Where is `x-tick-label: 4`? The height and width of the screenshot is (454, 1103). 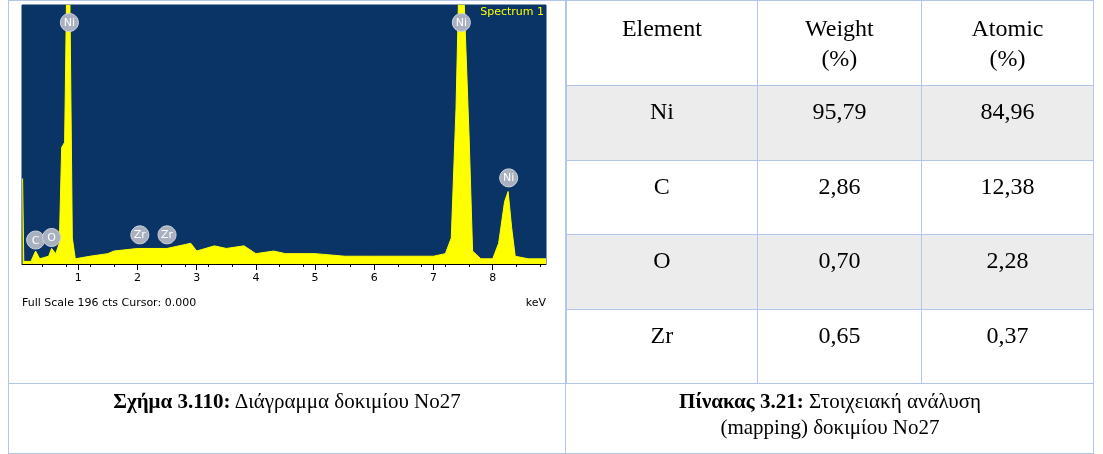 x-tick-label: 4 is located at coordinates (256, 277).